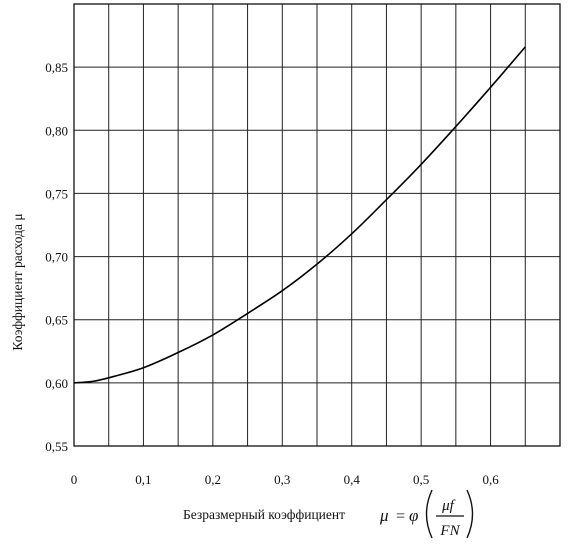 Image resolution: width=572 pixels, height=546 pixels. What do you see at coordinates (56, 67) in the screenshot?
I see `y-tick-label: 0,85` at bounding box center [56, 67].